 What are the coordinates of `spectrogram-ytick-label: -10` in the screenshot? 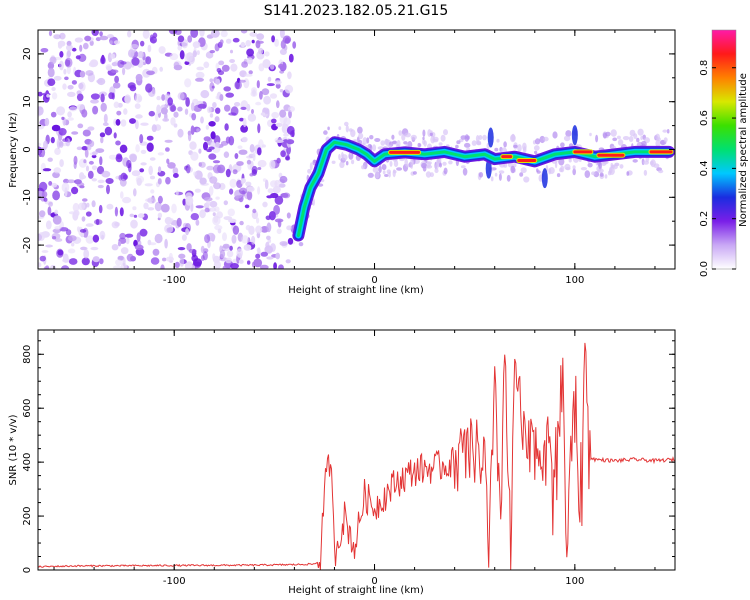 It's located at (27, 197).